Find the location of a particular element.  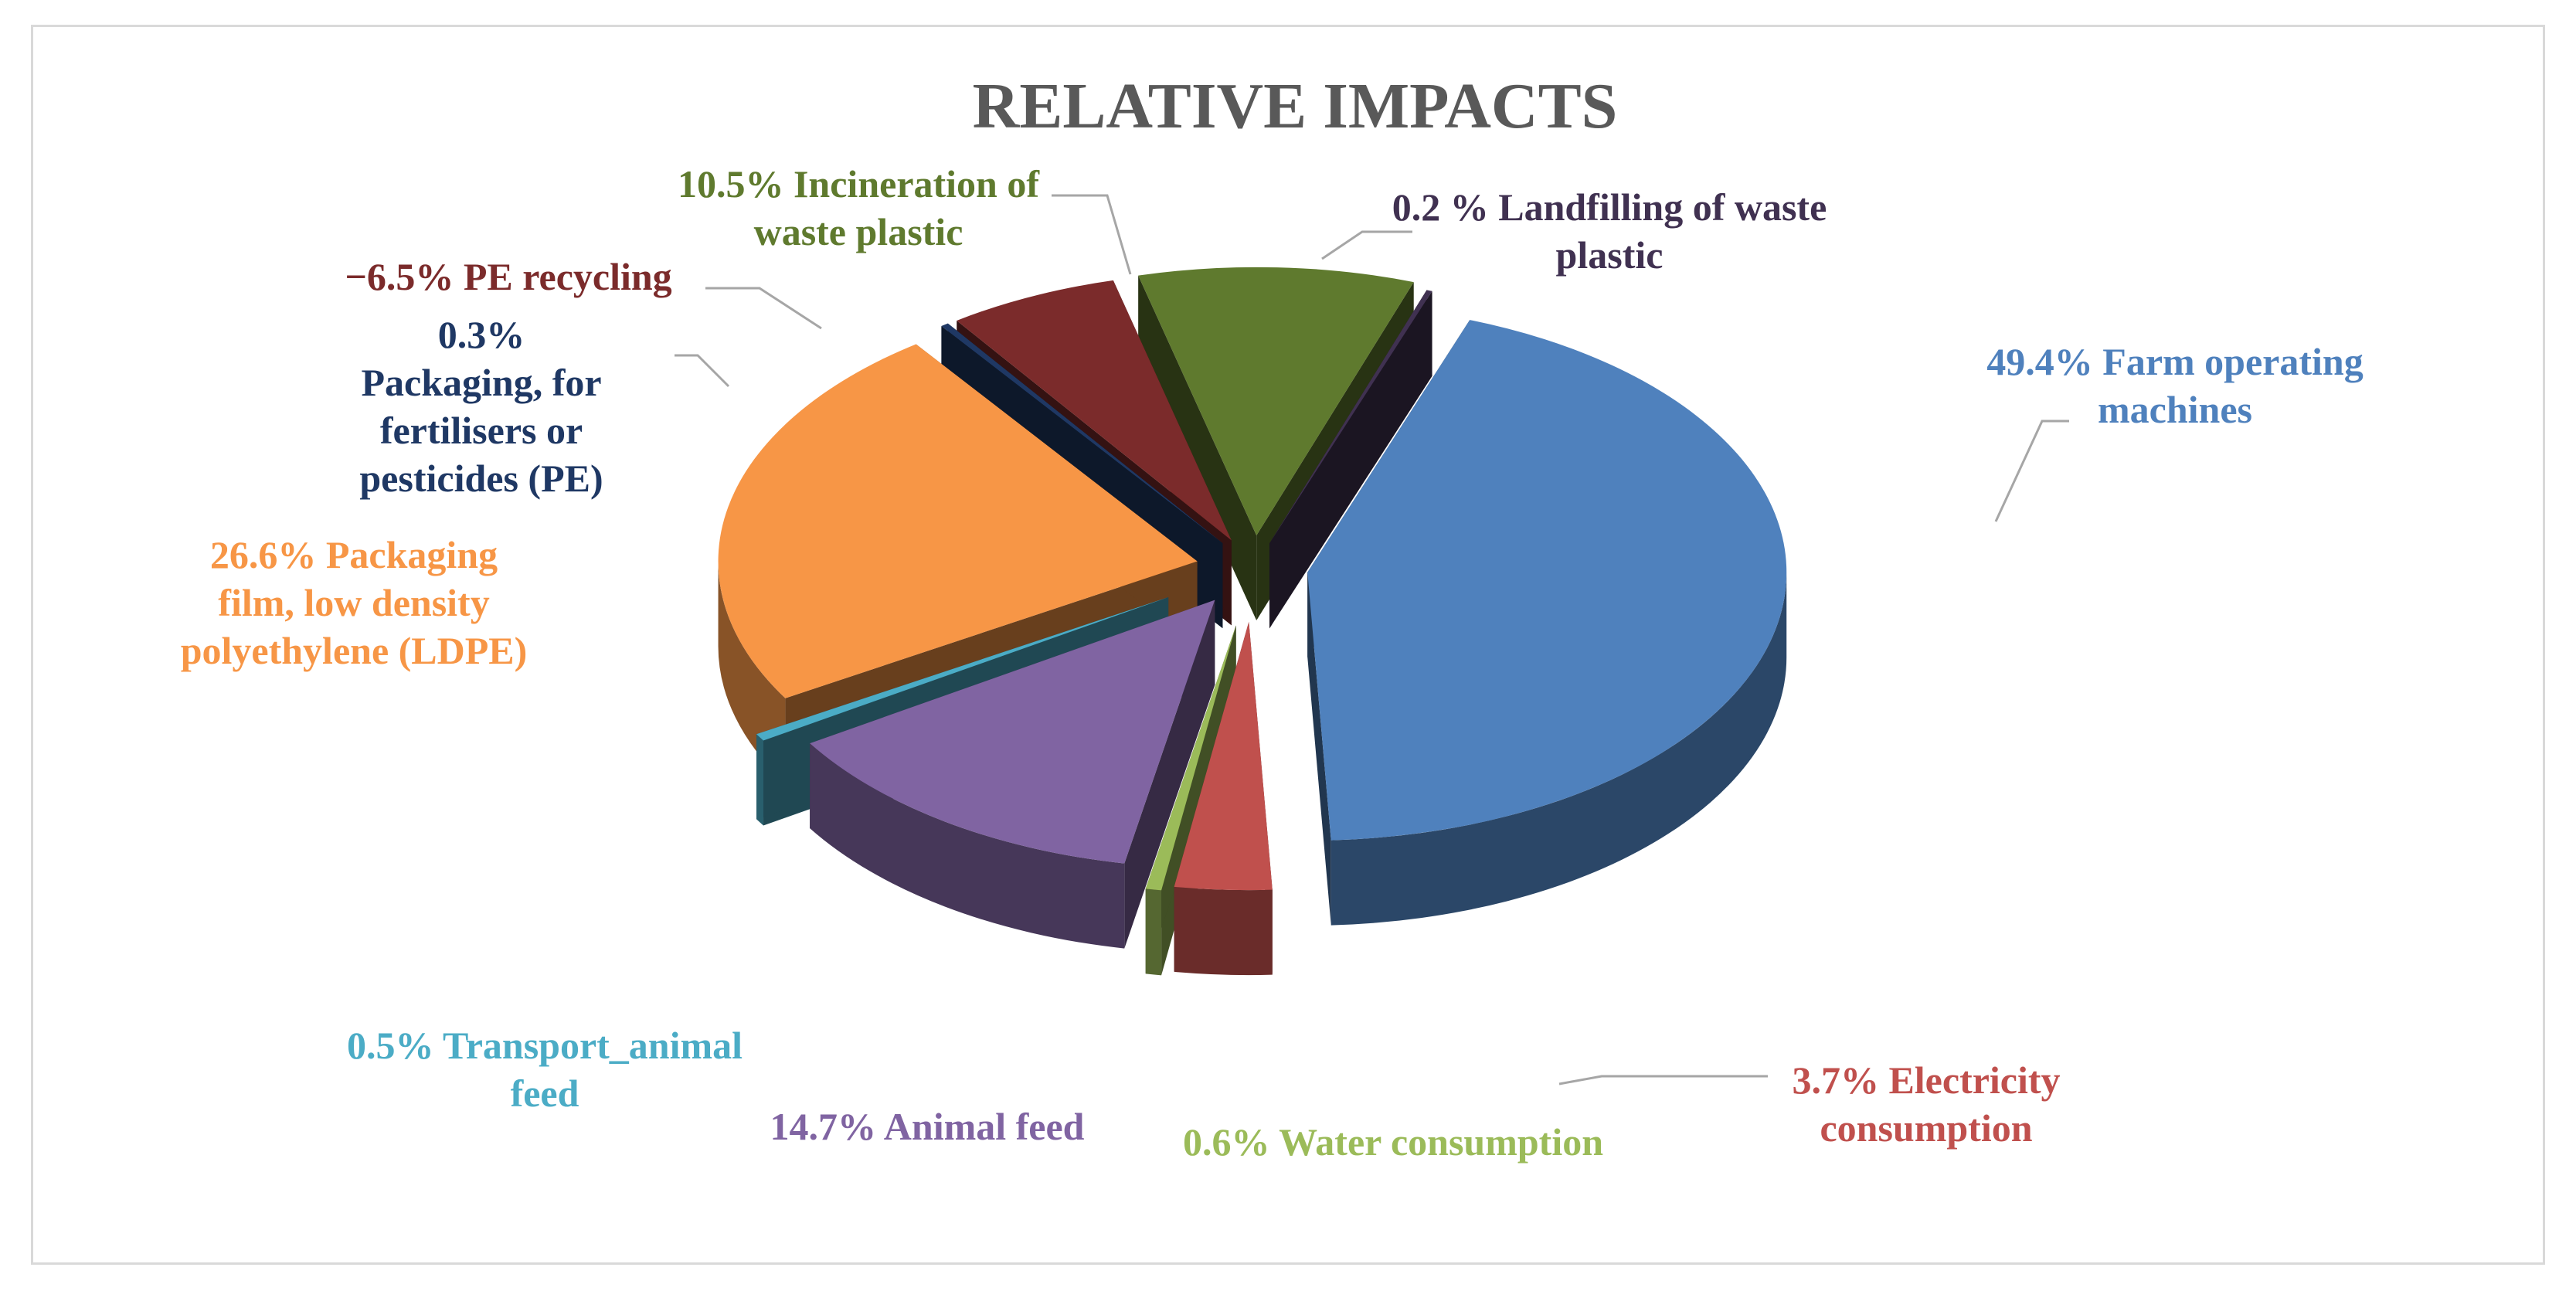

slice-label: 0.6% Water consumption is located at coordinates (1393, 1142).